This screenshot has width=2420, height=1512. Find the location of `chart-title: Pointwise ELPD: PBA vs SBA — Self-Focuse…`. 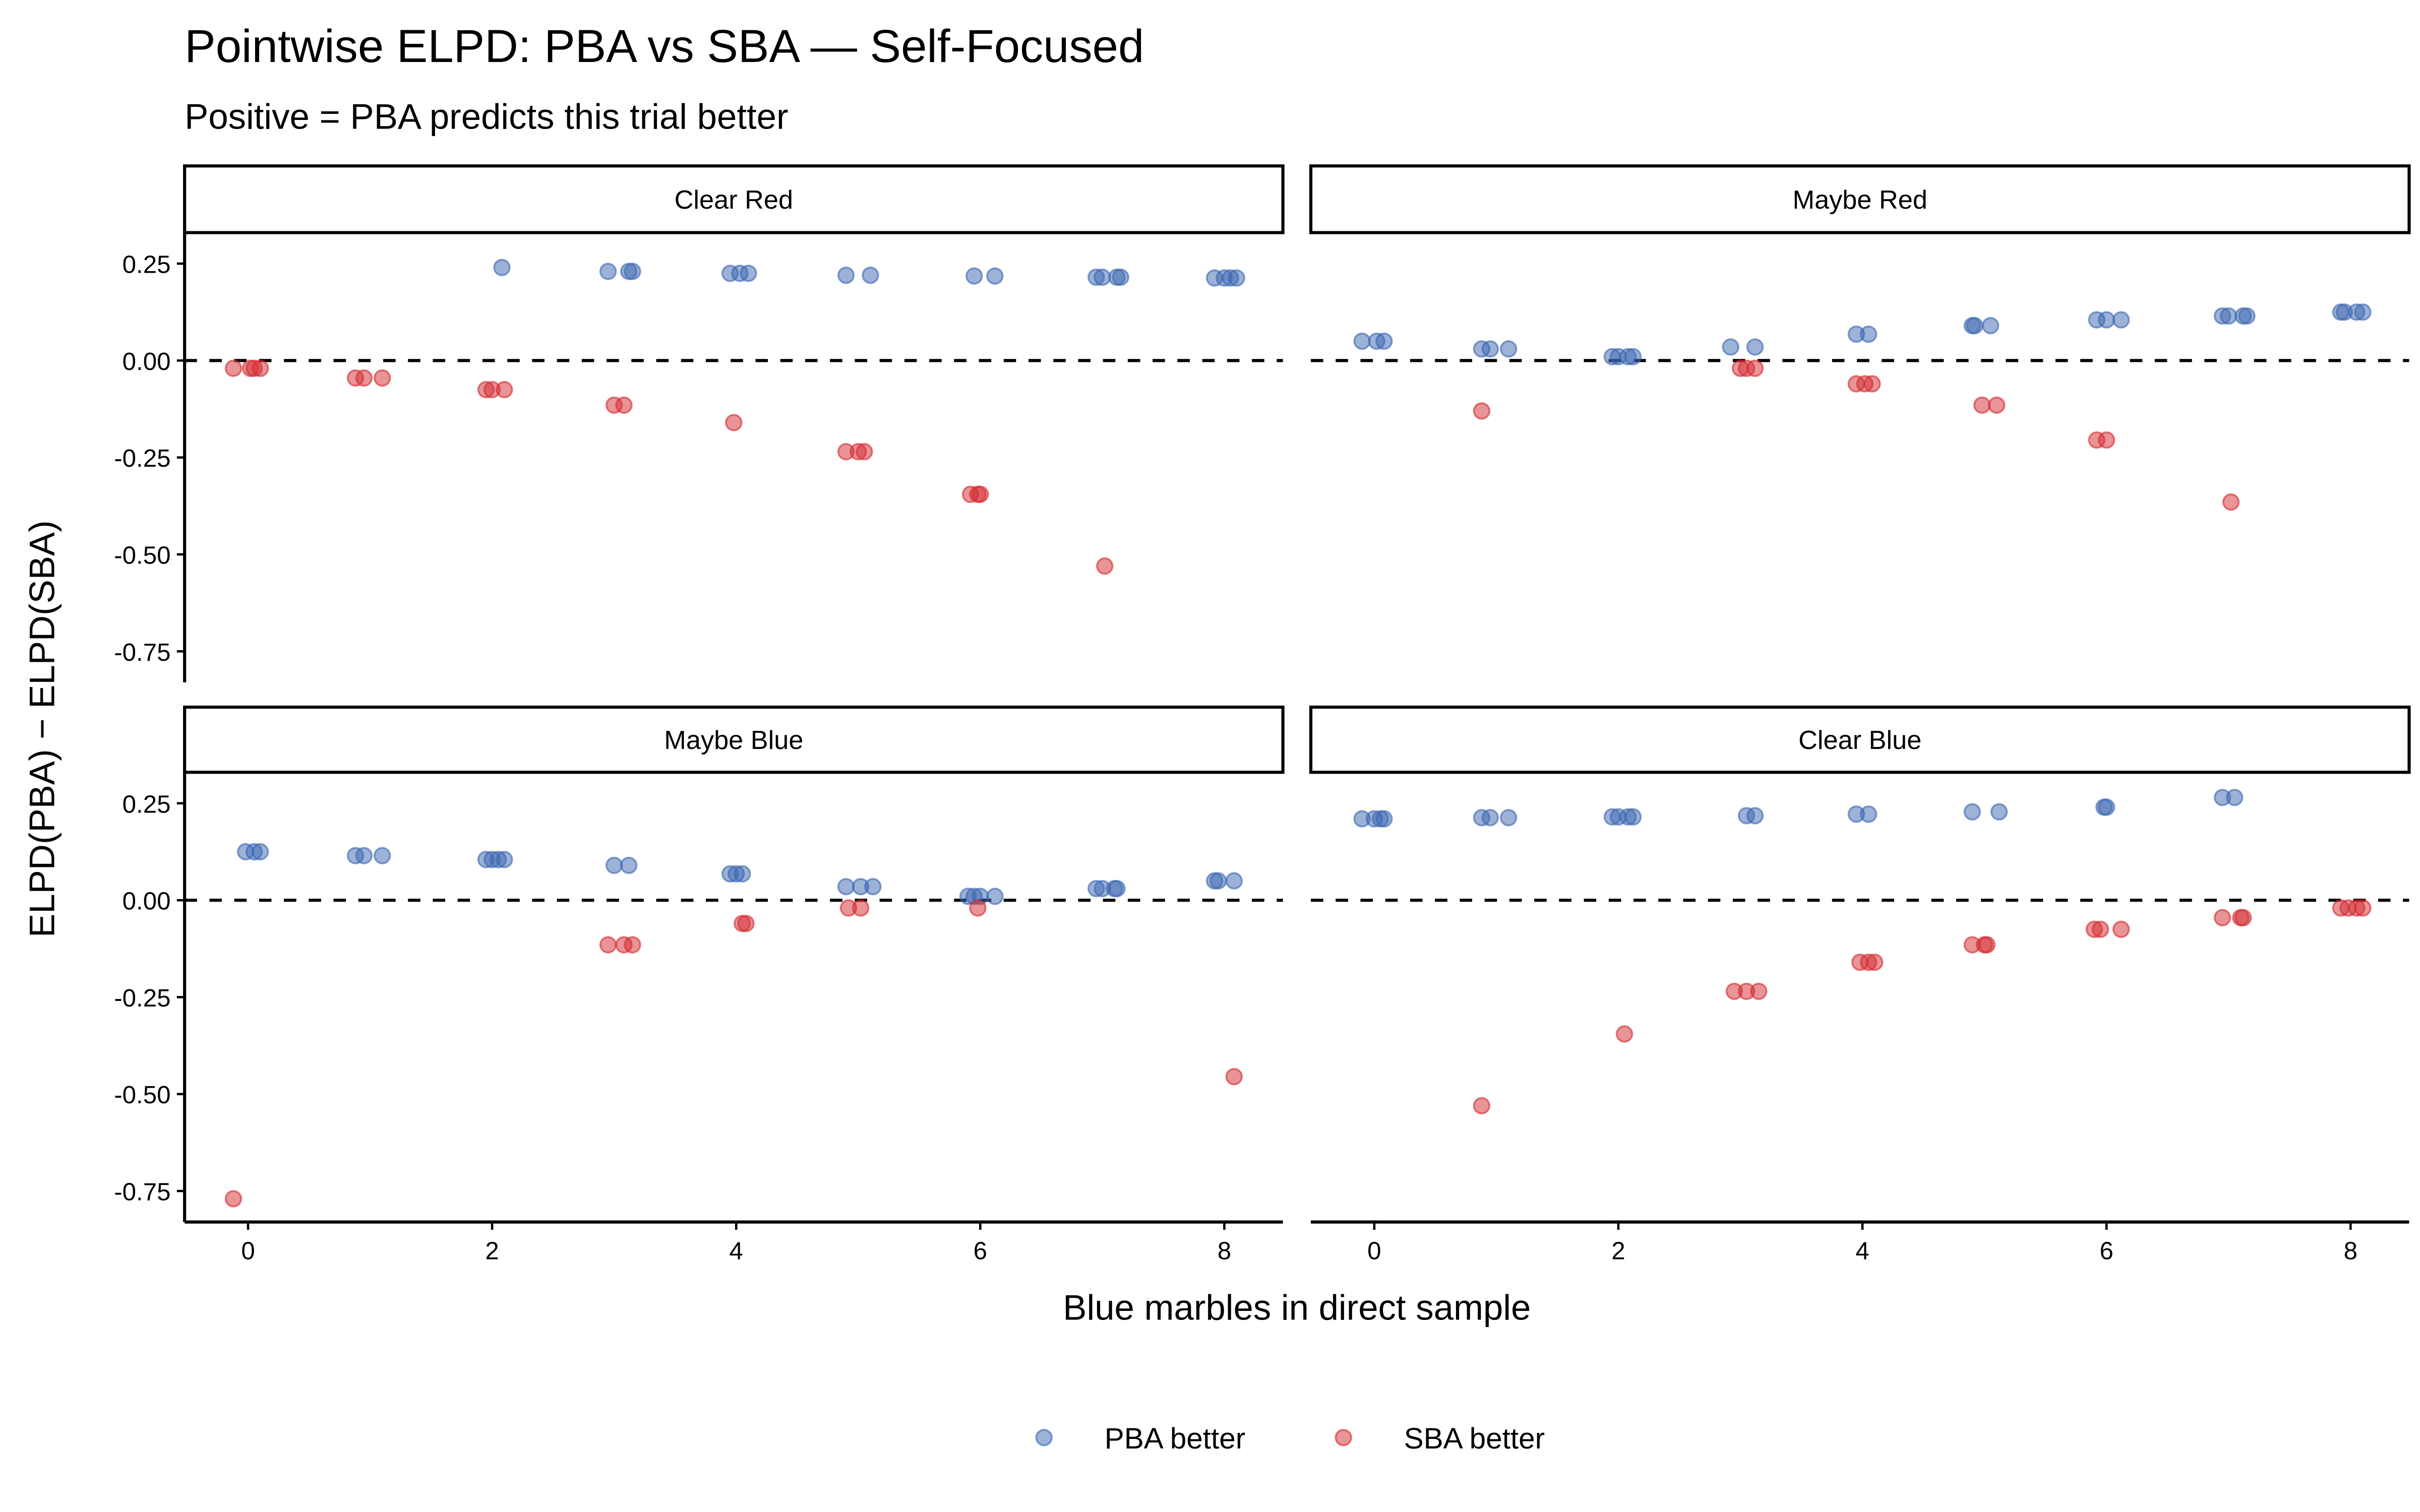

chart-title: Pointwise ELPD: PBA vs SBA — Self-Focuse… is located at coordinates (664, 46).